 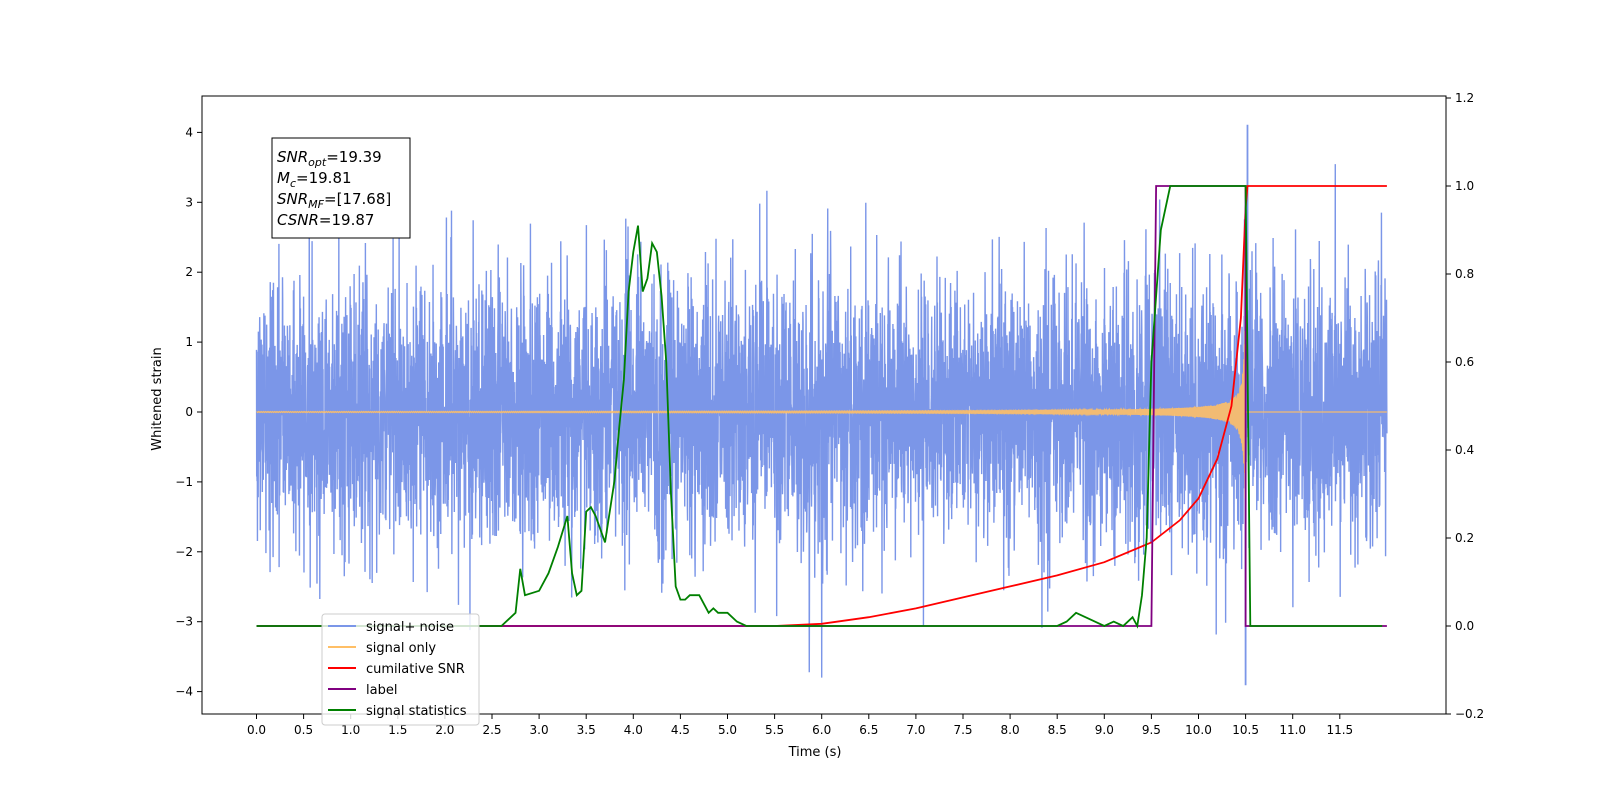 I want to click on x-tick-label: 5.0, so click(x=727, y=730).